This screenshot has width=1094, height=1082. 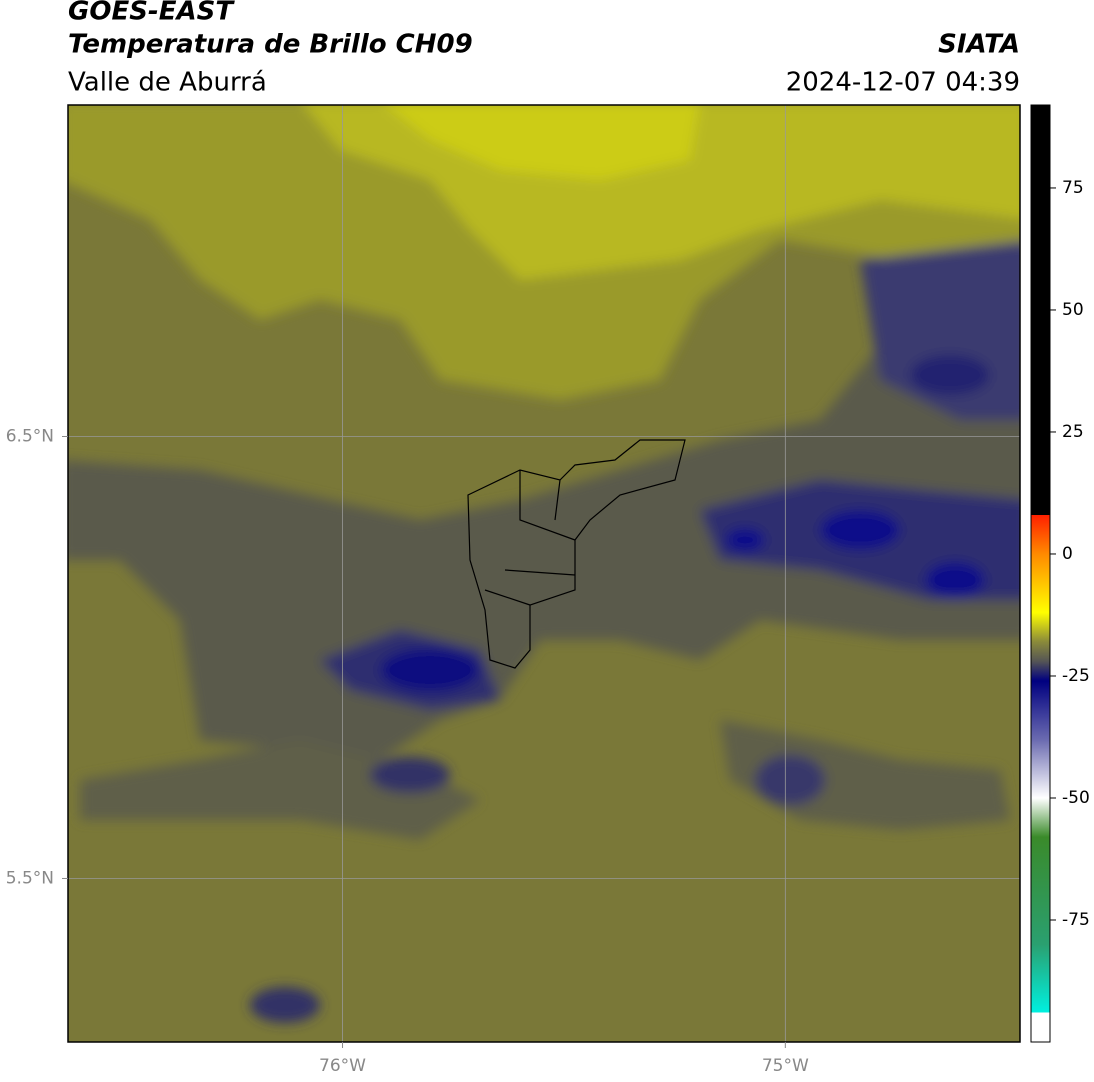 What do you see at coordinates (903, 83) in the screenshot?
I see `datetime: 2024-12-07 04:39` at bounding box center [903, 83].